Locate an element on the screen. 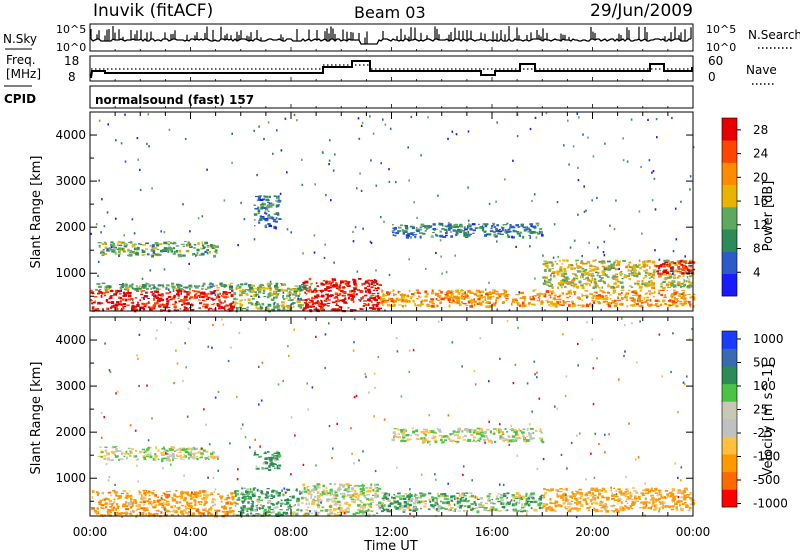 The width and height of the screenshot is (800, 554). velocity-panel-ylabel: Slant Range [km] is located at coordinates (36, 418).